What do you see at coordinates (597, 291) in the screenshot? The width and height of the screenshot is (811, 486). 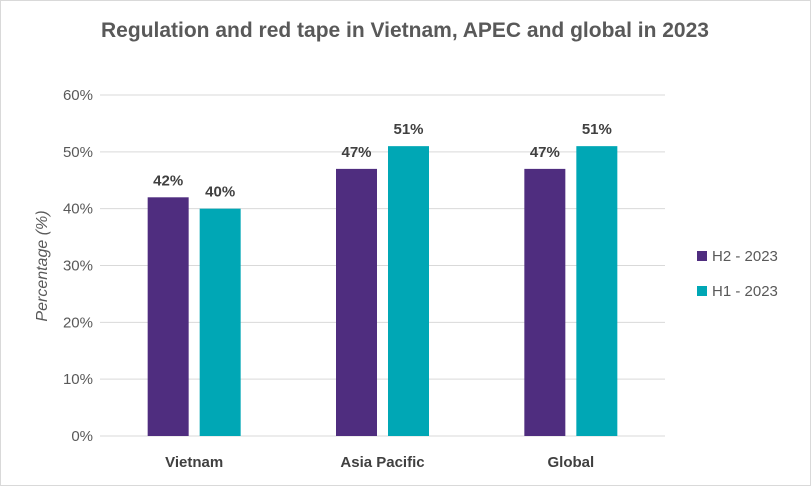 I see `bar-global-h1` at bounding box center [597, 291].